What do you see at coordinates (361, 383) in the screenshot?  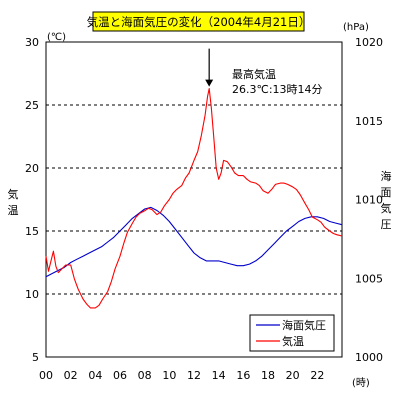 I see `x-axis-unit: (時)` at bounding box center [361, 383].